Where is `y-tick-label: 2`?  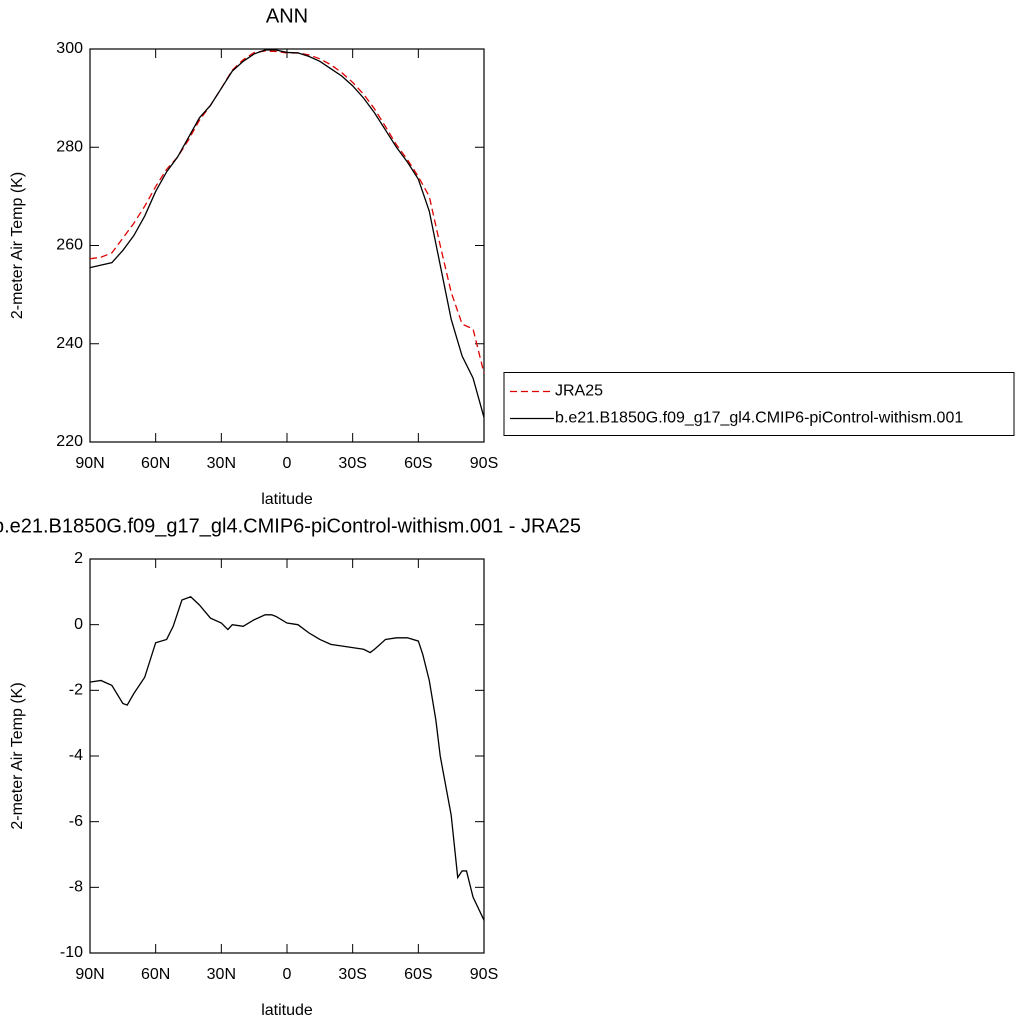 y-tick-label: 2 is located at coordinates (78, 558).